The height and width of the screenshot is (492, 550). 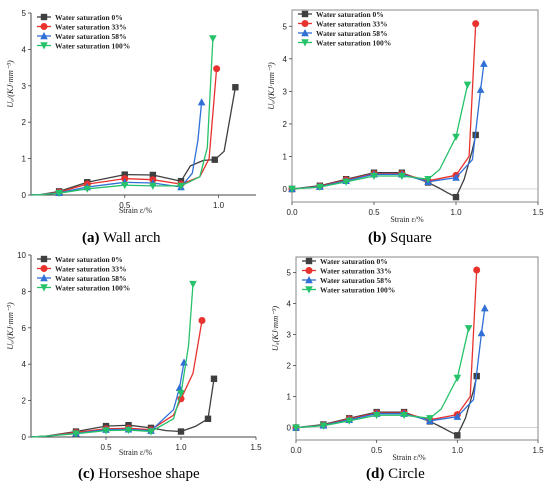 I want to click on caption-d-text: Circle, so click(x=406, y=474).